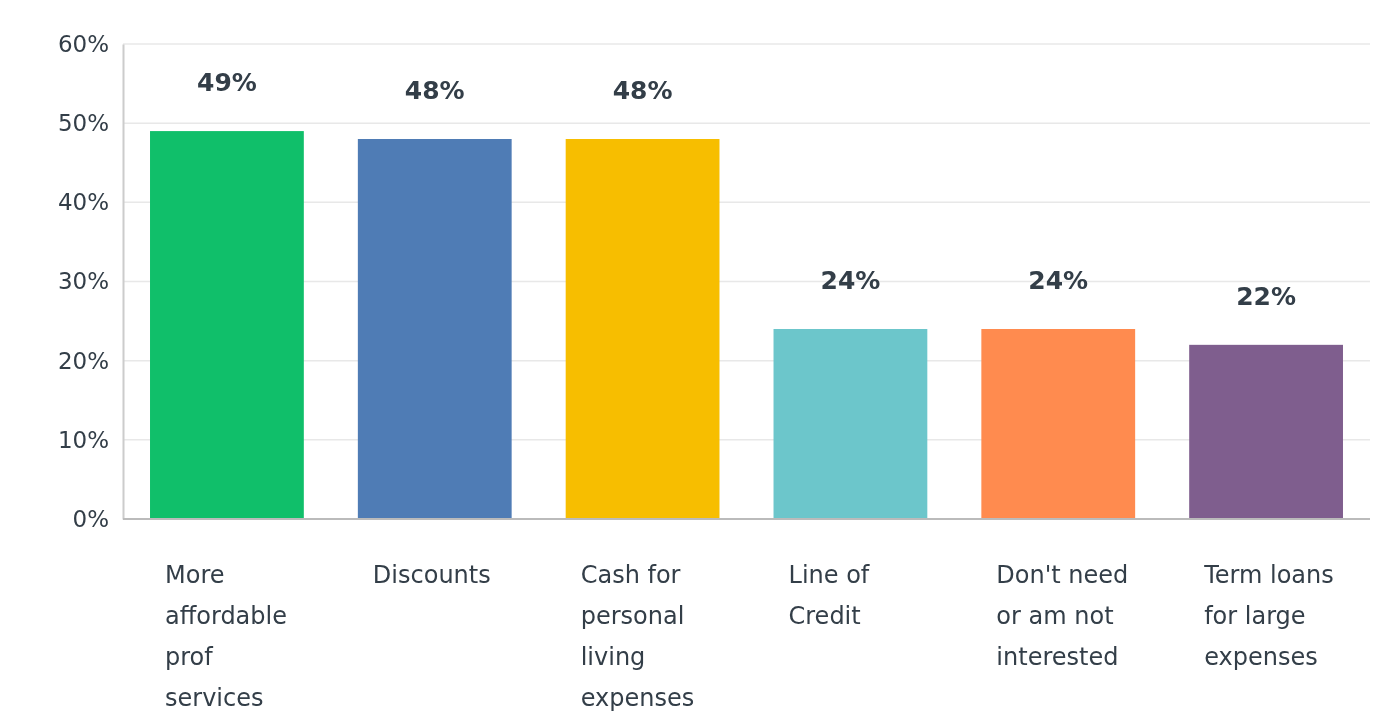 Image resolution: width=1397 pixels, height=727 pixels. Describe the element at coordinates (83, 123) in the screenshot. I see `y-tick-label: 50%` at that location.